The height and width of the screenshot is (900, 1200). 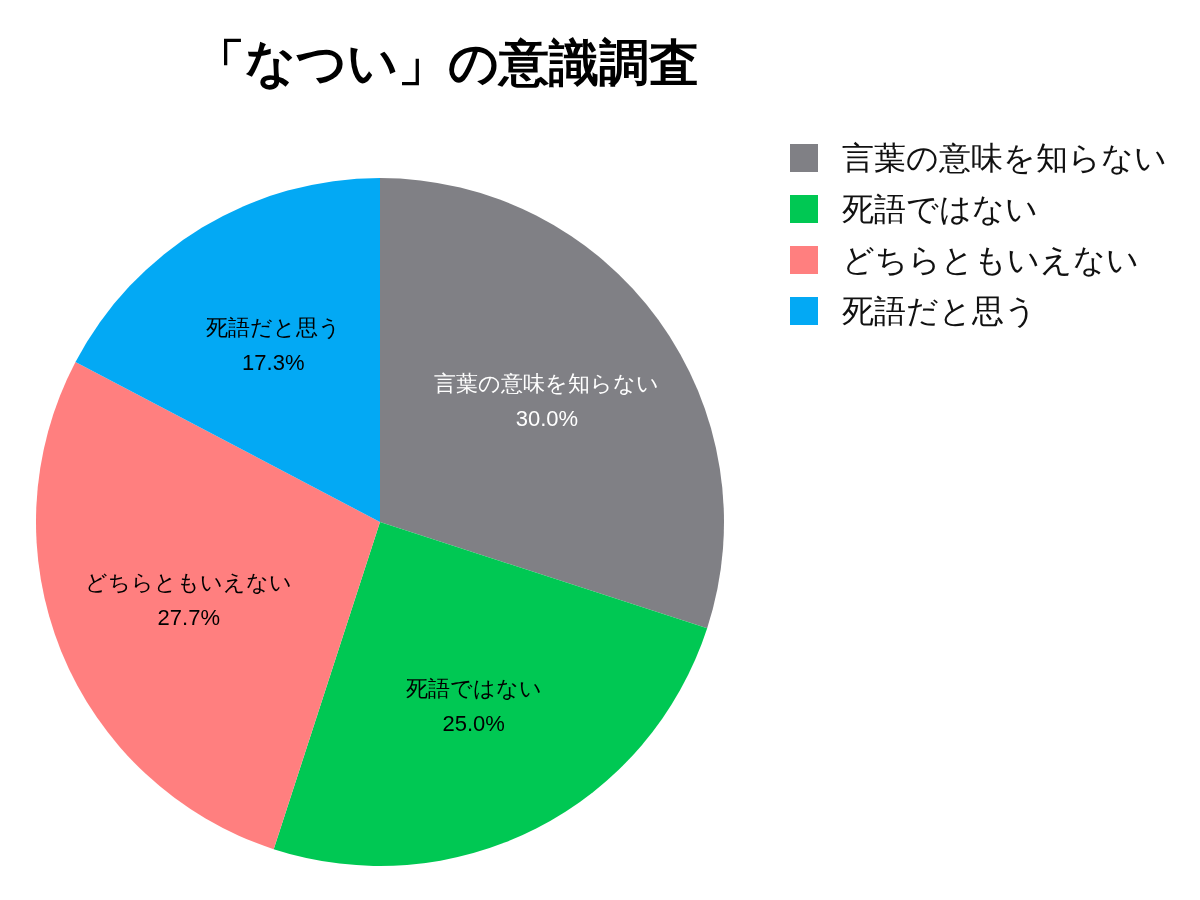 I want to click on slice-label: どちらともいえない, so click(x=189, y=582).